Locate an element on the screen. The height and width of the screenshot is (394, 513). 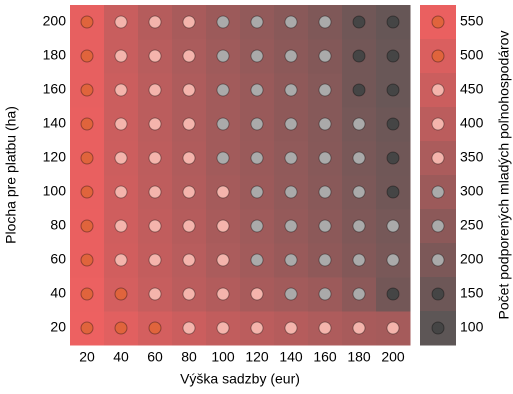
y-tick-label: 120 is located at coordinates (55, 157).